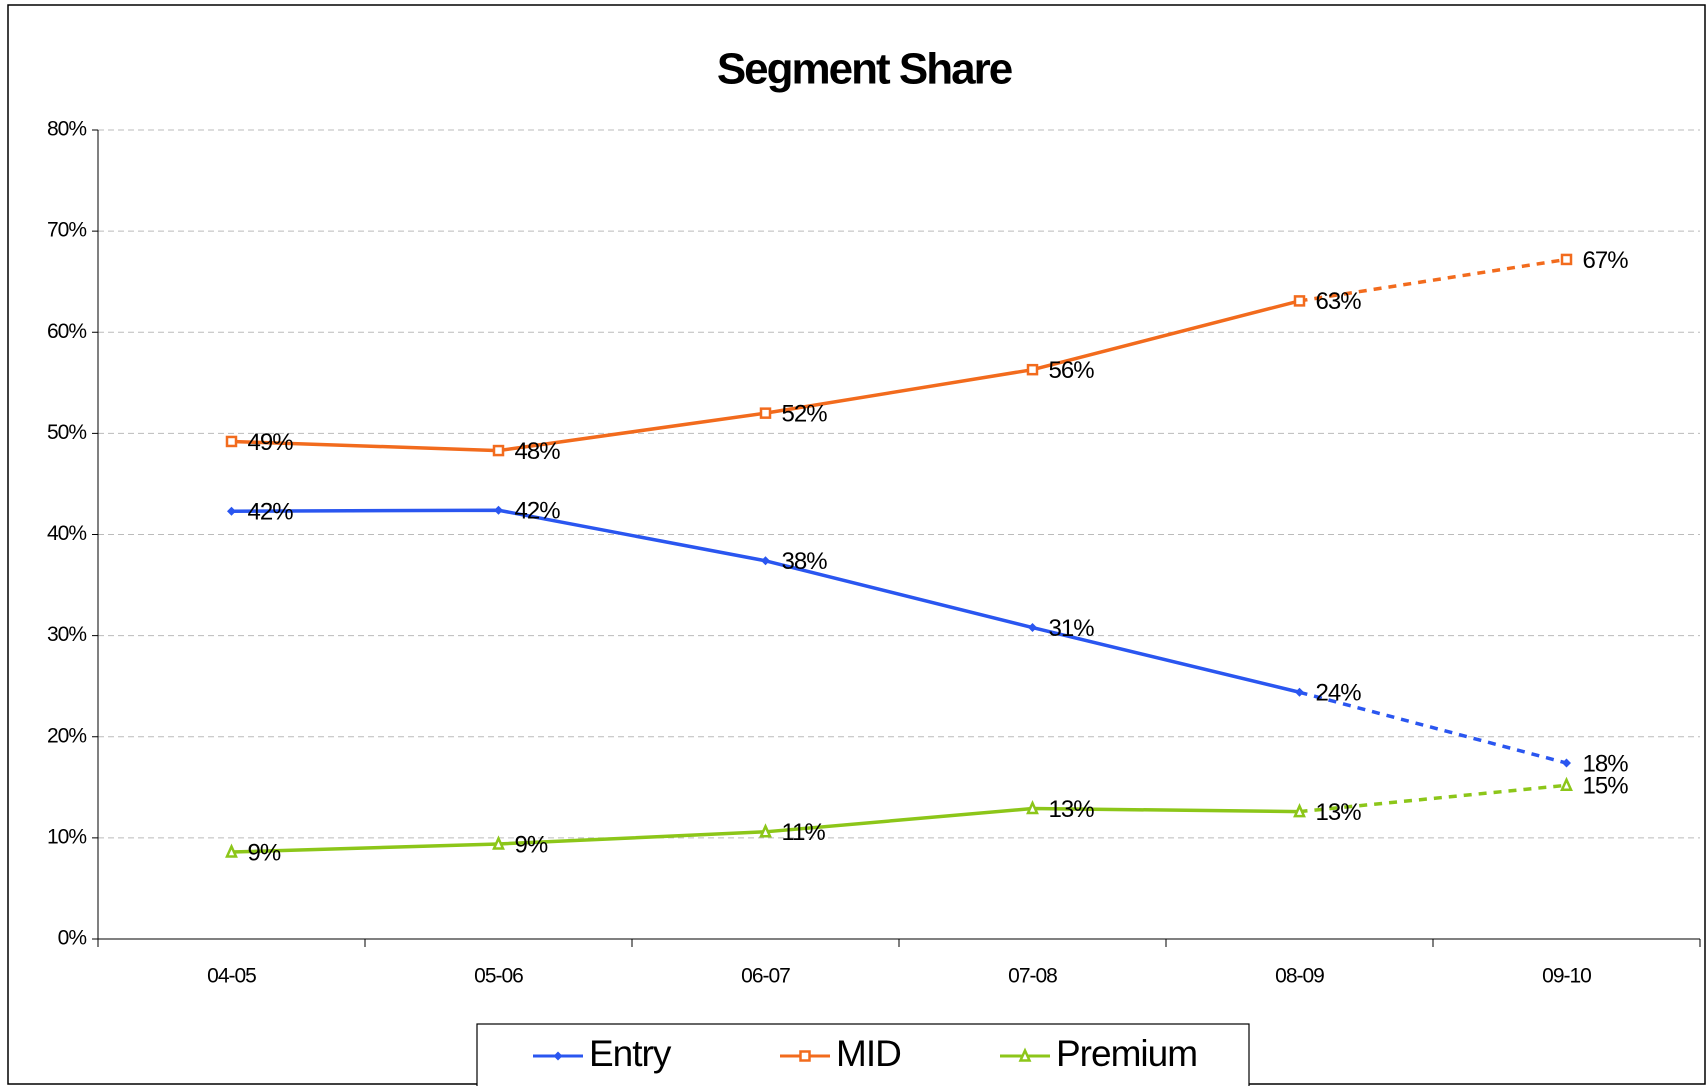  Describe the element at coordinates (1299, 976) in the screenshot. I see `x-tick-label: 08-09` at that location.